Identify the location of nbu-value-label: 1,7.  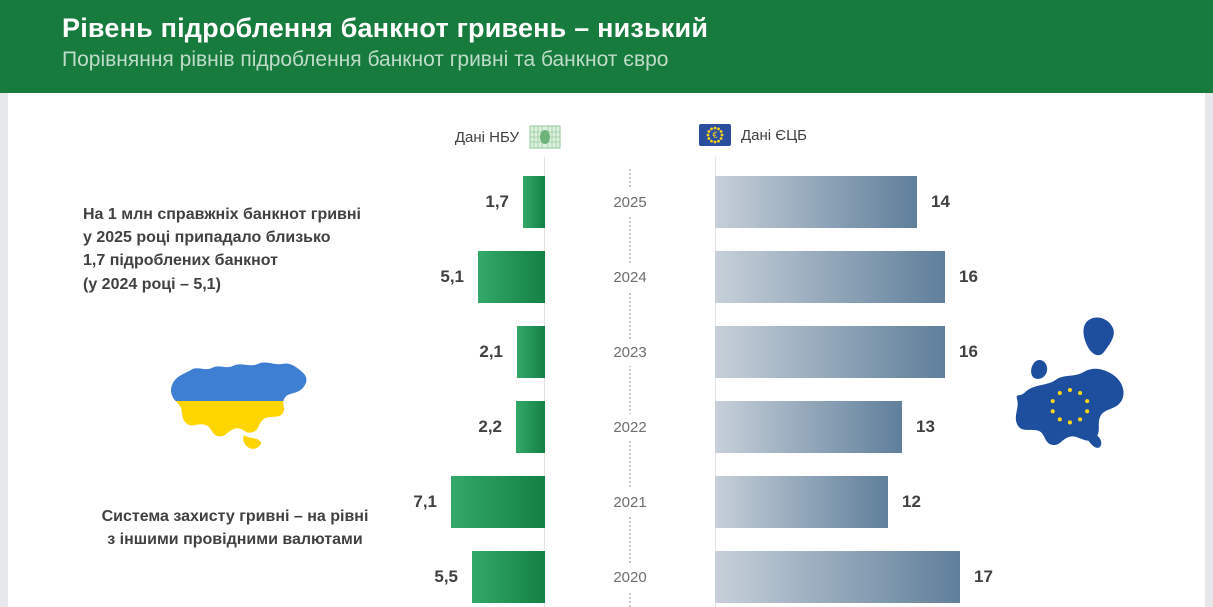
(497, 201).